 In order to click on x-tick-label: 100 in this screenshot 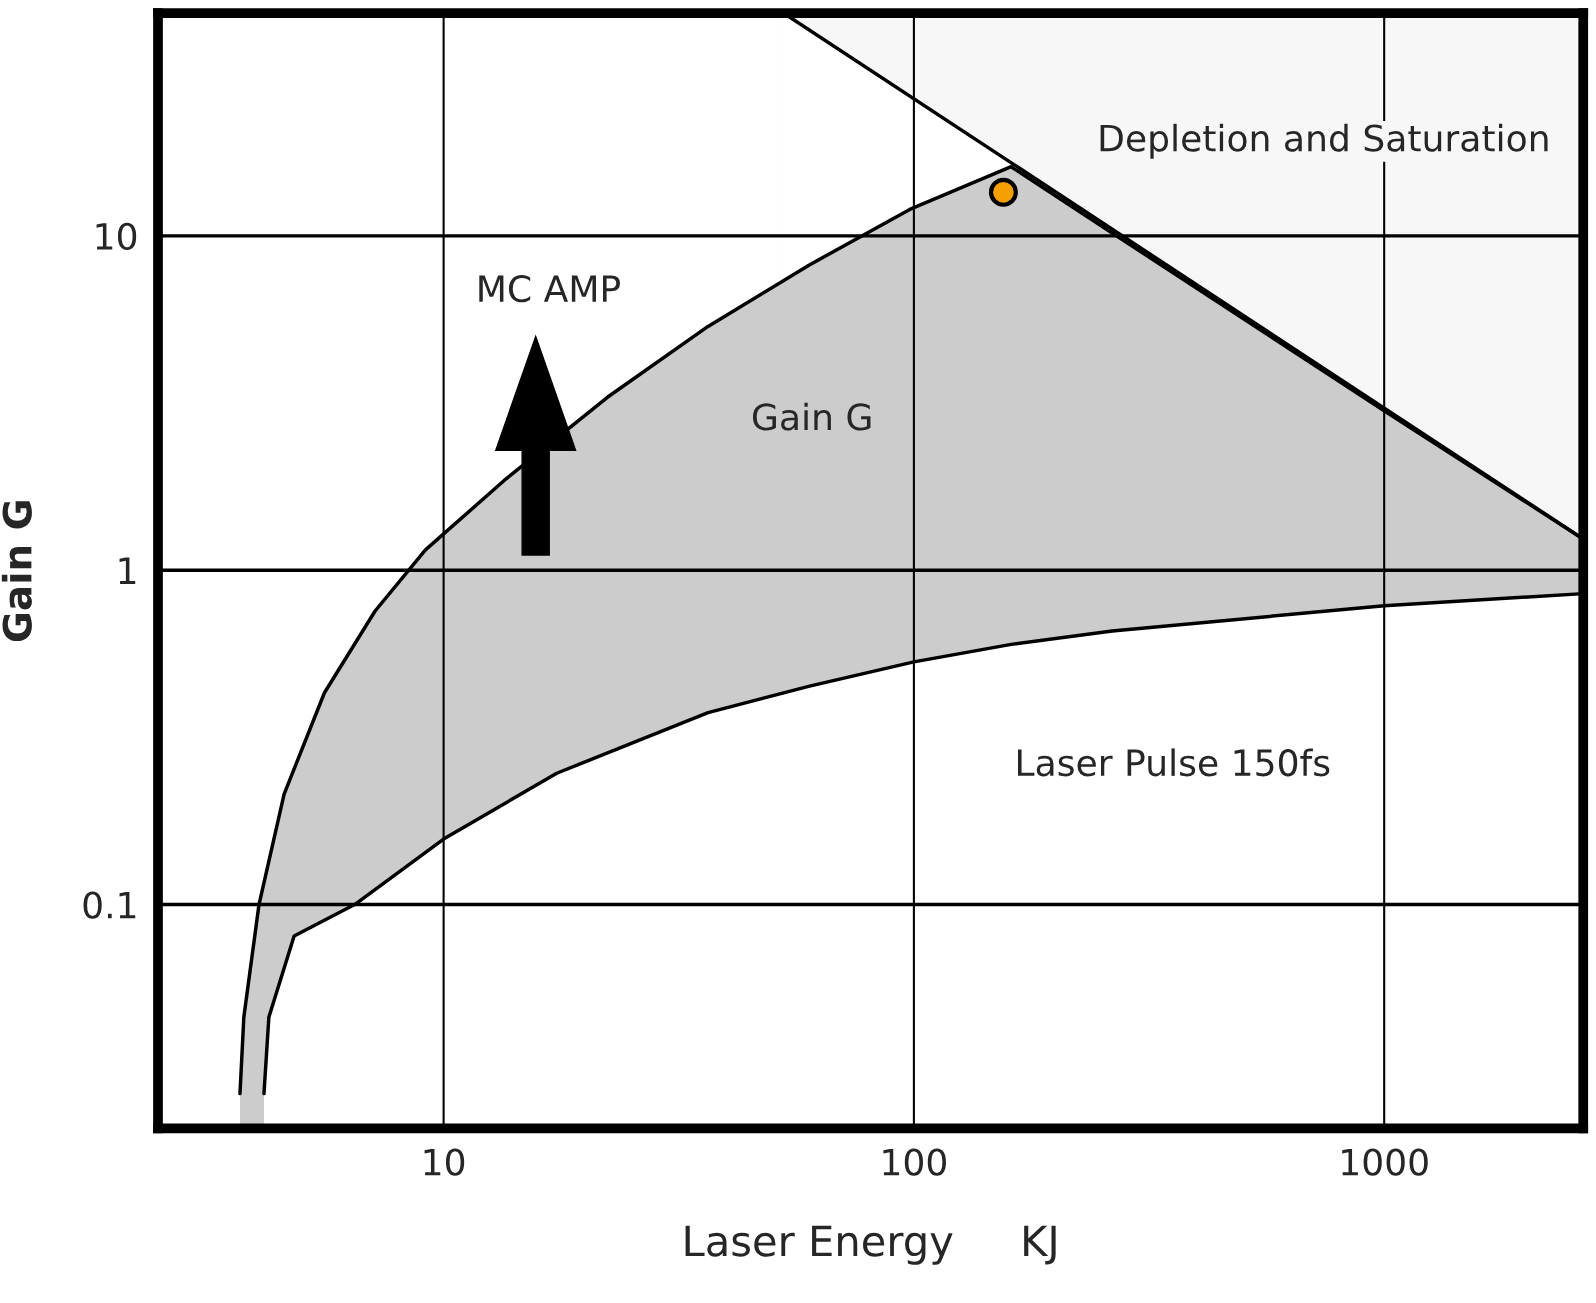, I will do `click(914, 1162)`.